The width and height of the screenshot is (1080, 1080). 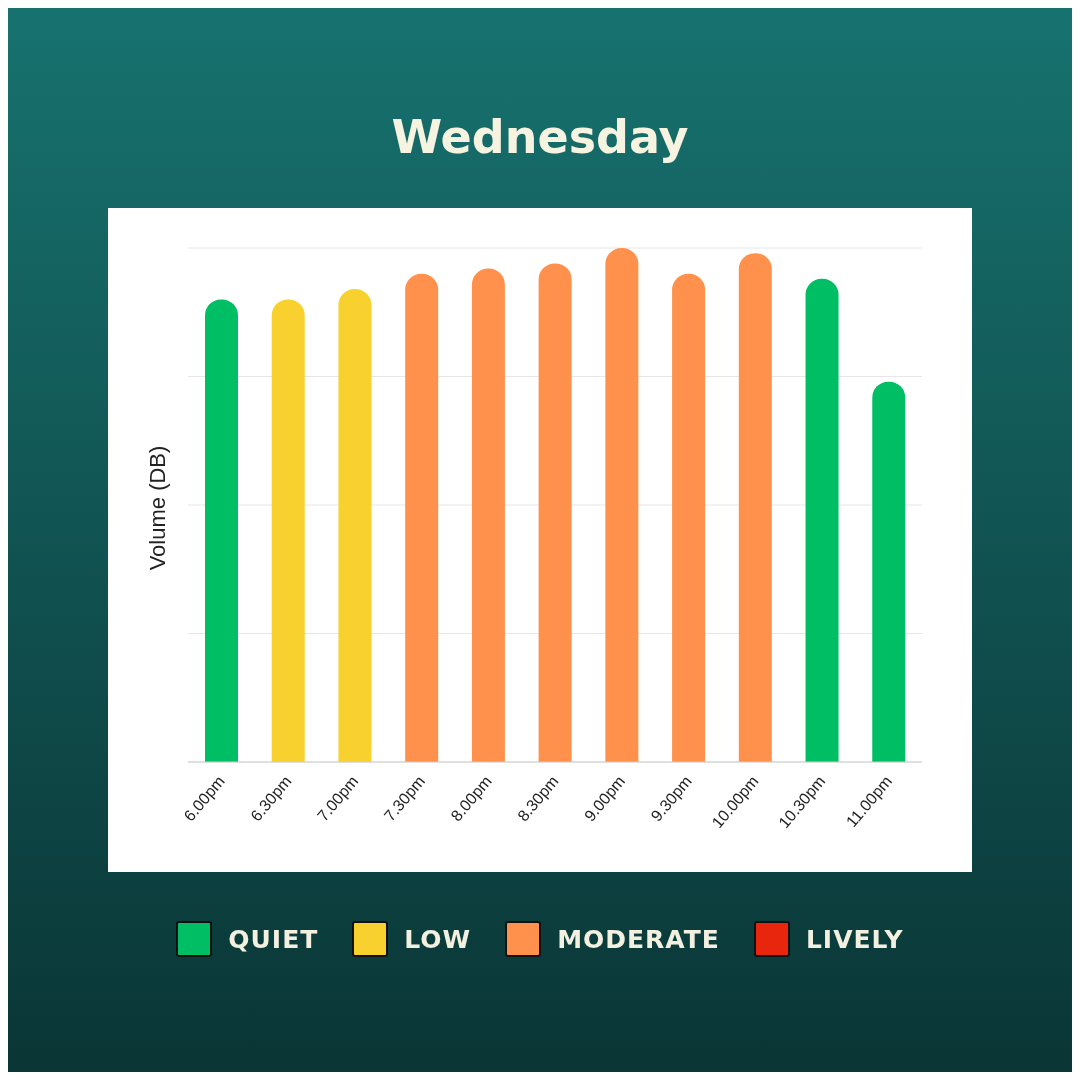 What do you see at coordinates (540, 137) in the screenshot?
I see `chart-title: Wednesday` at bounding box center [540, 137].